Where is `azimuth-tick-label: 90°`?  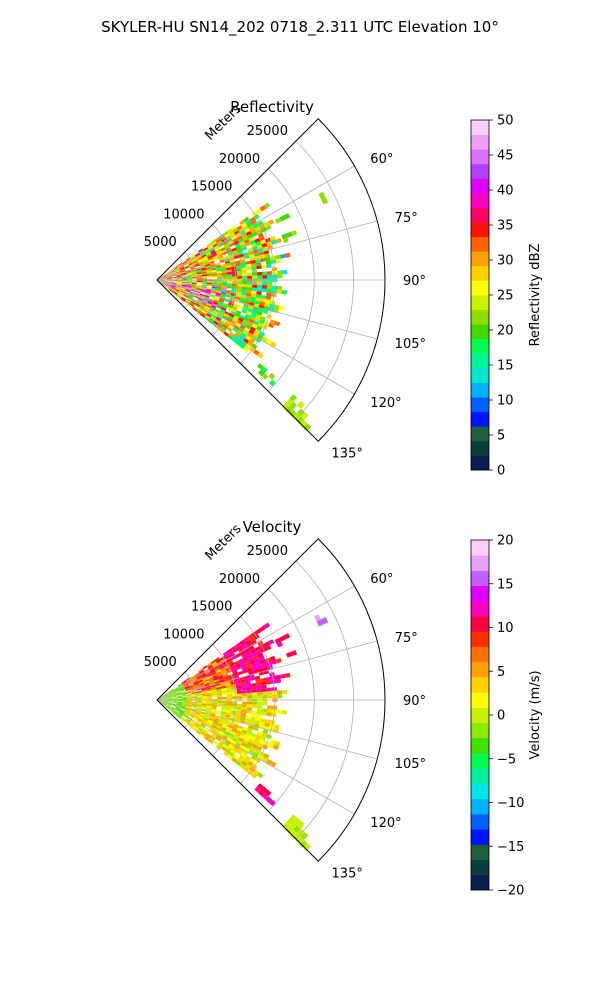 azimuth-tick-label: 90° is located at coordinates (414, 701).